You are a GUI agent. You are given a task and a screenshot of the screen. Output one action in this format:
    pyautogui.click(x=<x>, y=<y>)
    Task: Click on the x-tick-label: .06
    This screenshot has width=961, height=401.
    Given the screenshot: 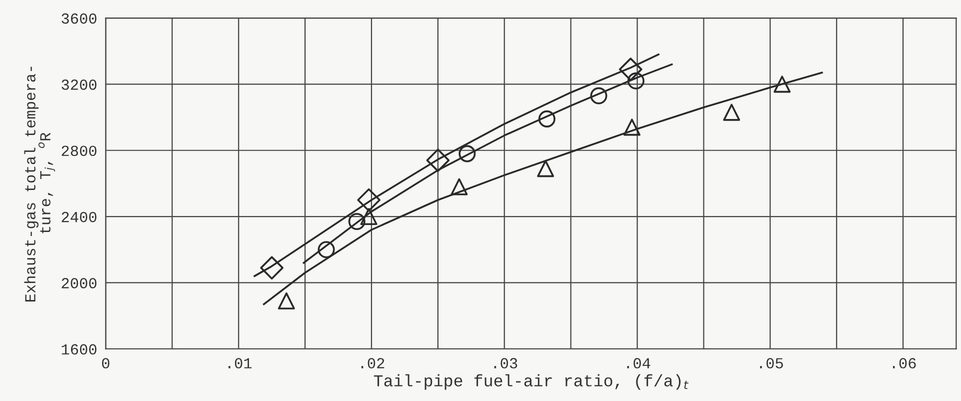 What is the action you would take?
    pyautogui.click(x=904, y=363)
    